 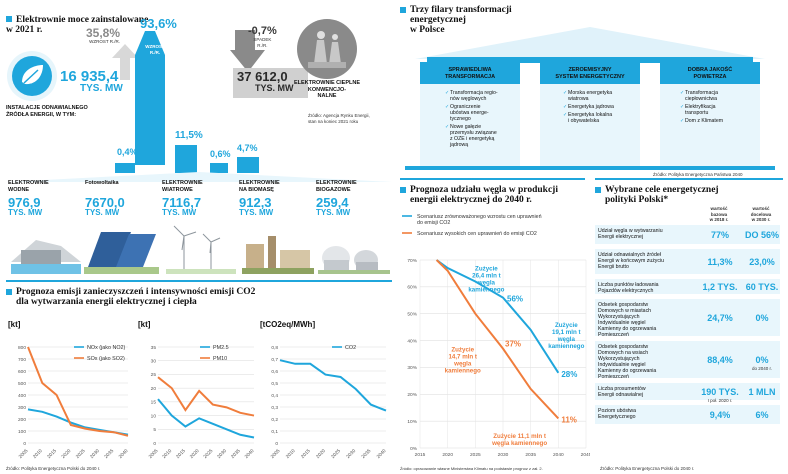 What do you see at coordinates (22, 432) in the screenshot?
I see `y-tick-label: 100` at bounding box center [22, 432].